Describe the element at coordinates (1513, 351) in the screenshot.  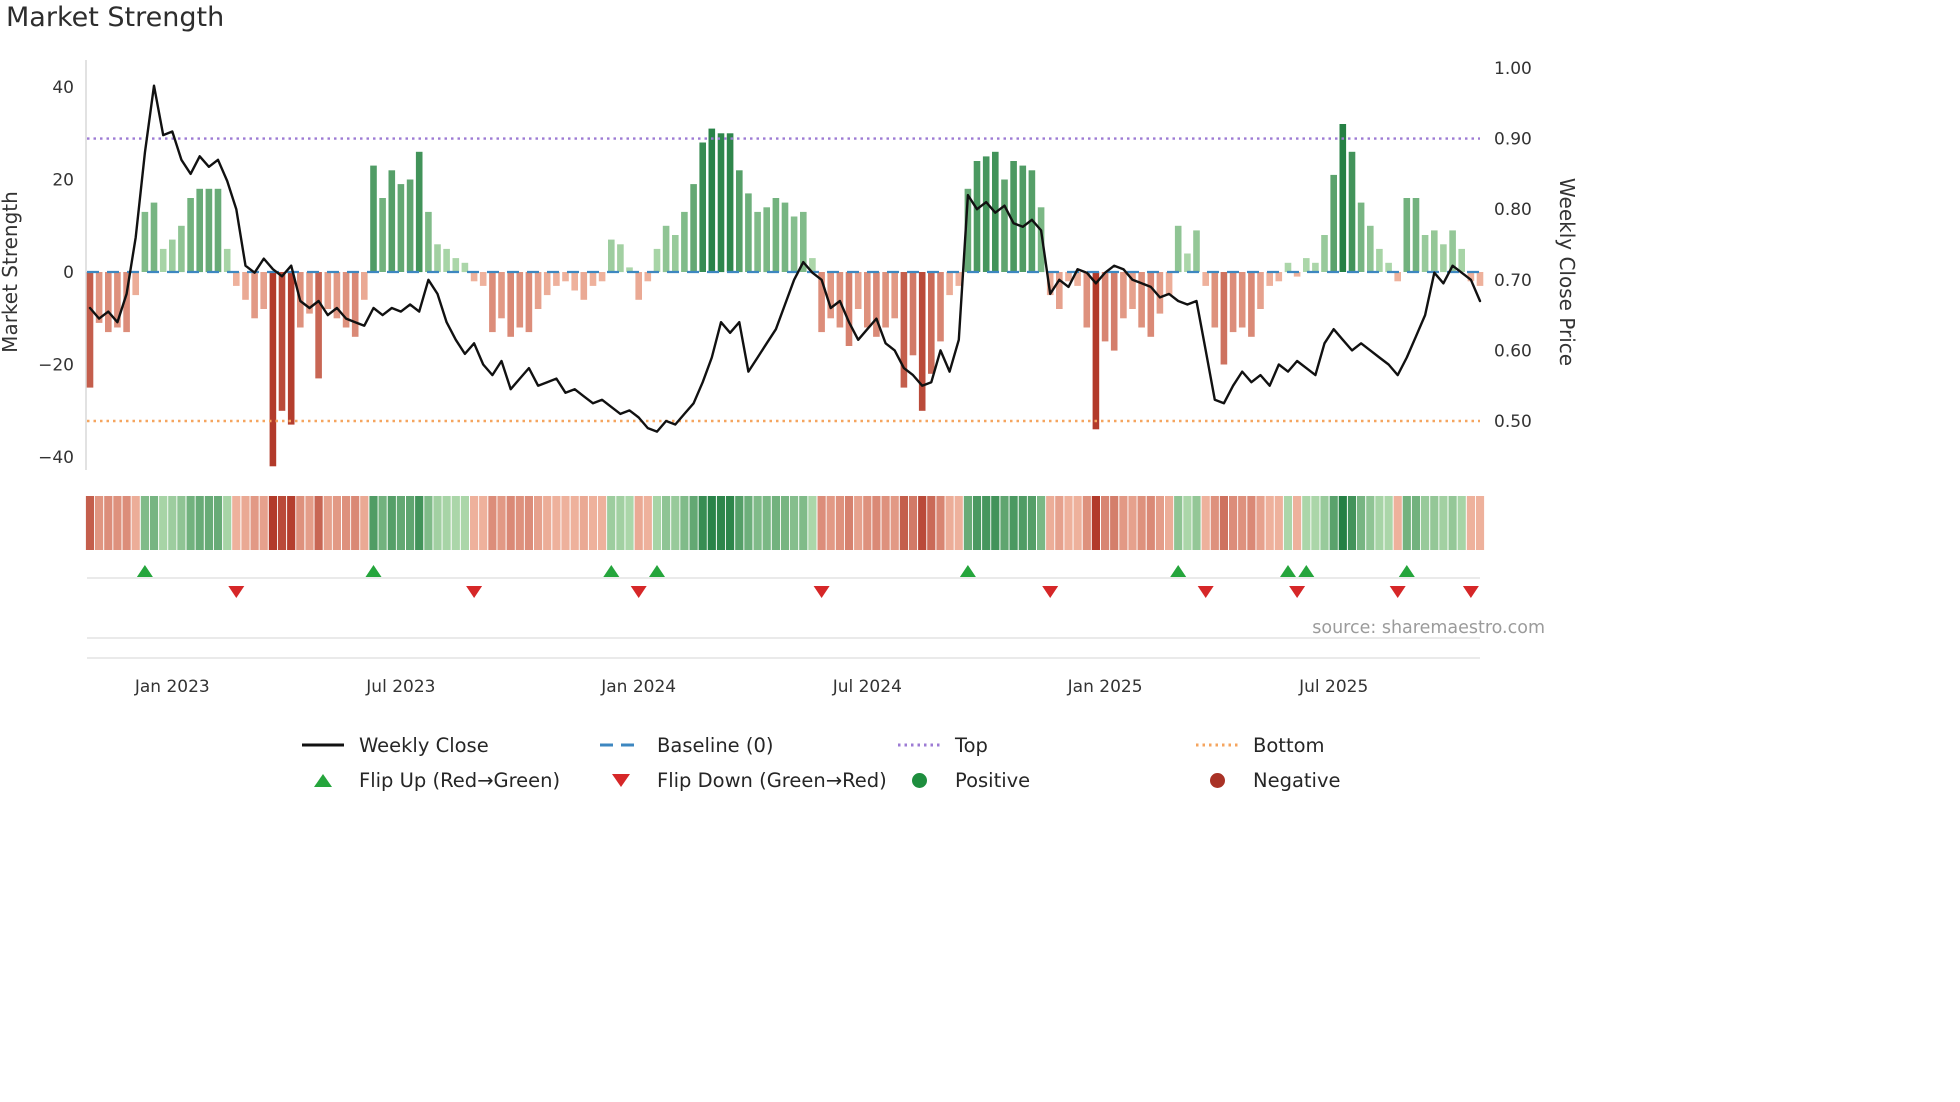
I see `right-axis-tick-label: 0.60` at that location.